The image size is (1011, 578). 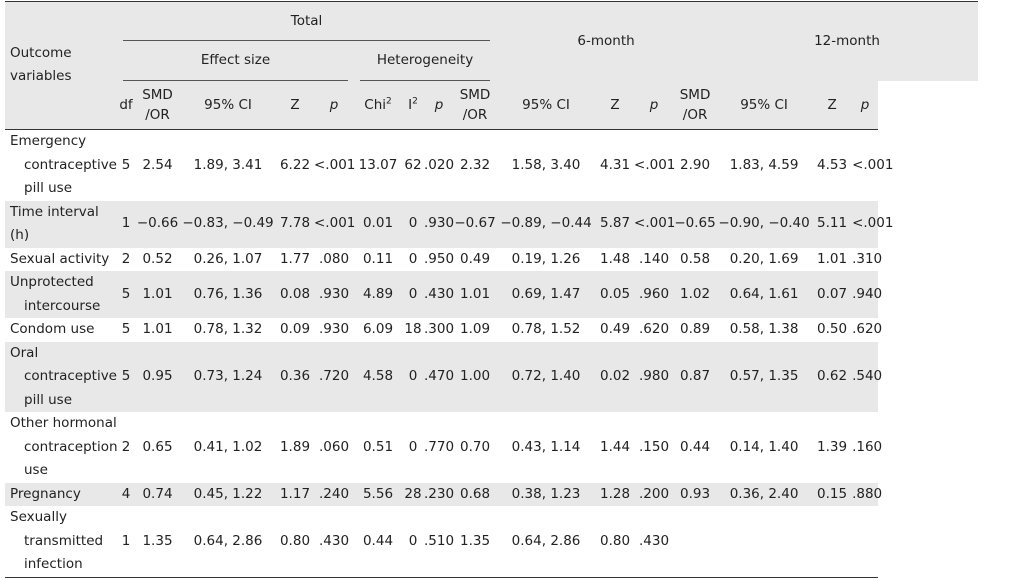 What do you see at coordinates (615, 258) in the screenshot?
I see `cell-s6-z: 1.48` at bounding box center [615, 258].